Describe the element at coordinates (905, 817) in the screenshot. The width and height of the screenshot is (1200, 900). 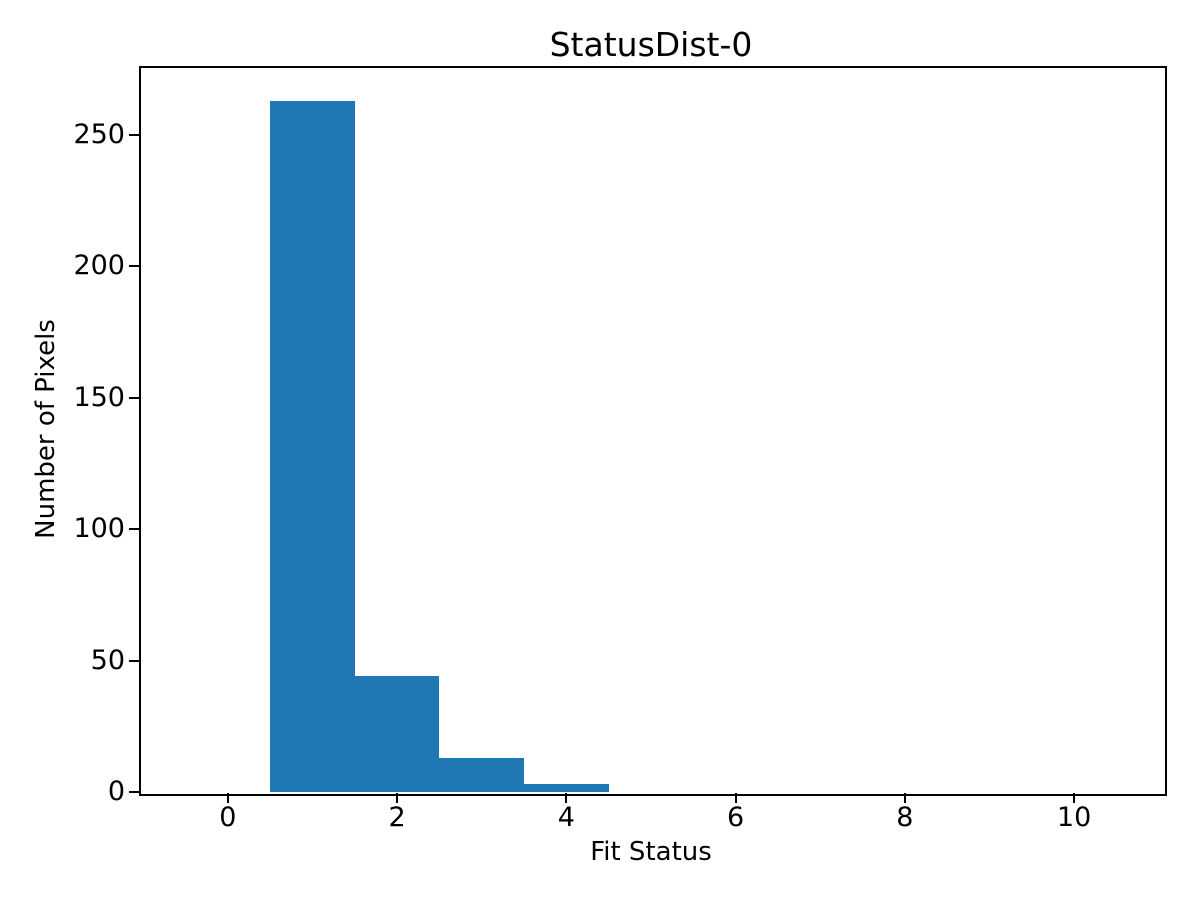
I see `x-tick-label: 8` at that location.